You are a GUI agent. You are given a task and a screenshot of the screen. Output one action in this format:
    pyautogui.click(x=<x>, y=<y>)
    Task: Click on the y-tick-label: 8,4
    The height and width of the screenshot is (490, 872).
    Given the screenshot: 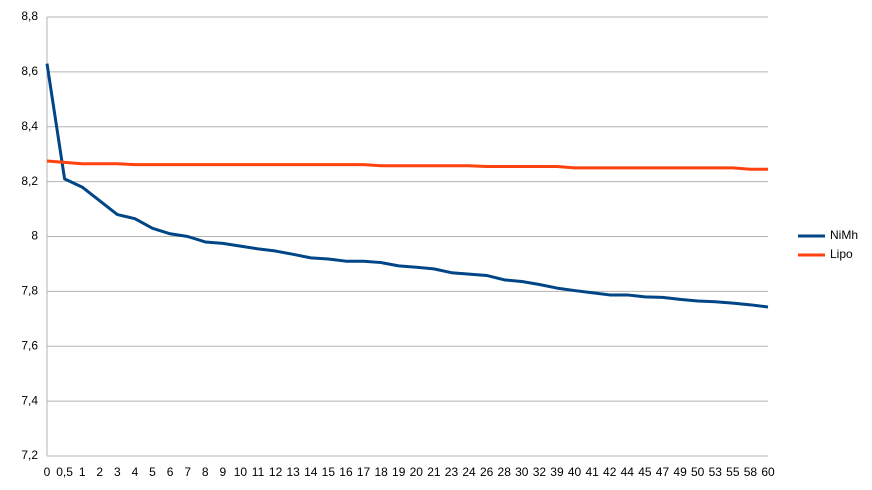 What is the action you would take?
    pyautogui.click(x=29, y=126)
    